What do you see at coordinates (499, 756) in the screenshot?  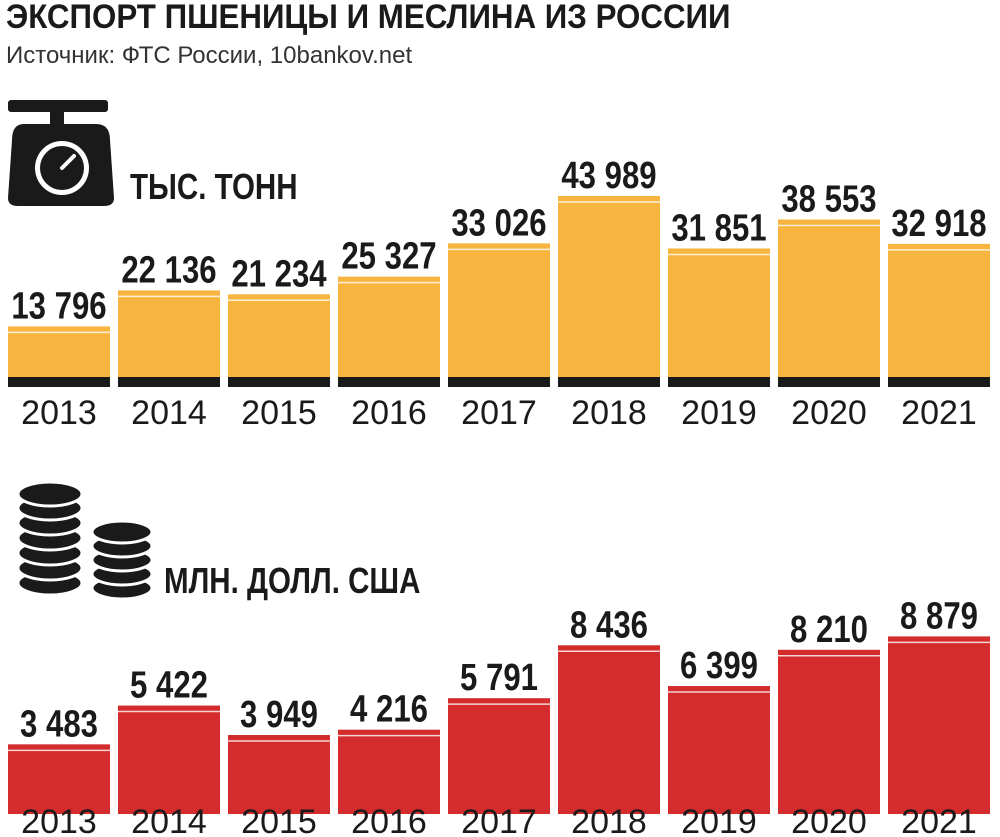 I see `bar-usd-2017` at bounding box center [499, 756].